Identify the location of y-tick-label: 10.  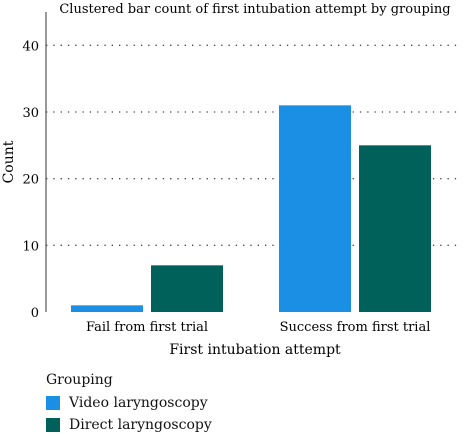
(30, 246).